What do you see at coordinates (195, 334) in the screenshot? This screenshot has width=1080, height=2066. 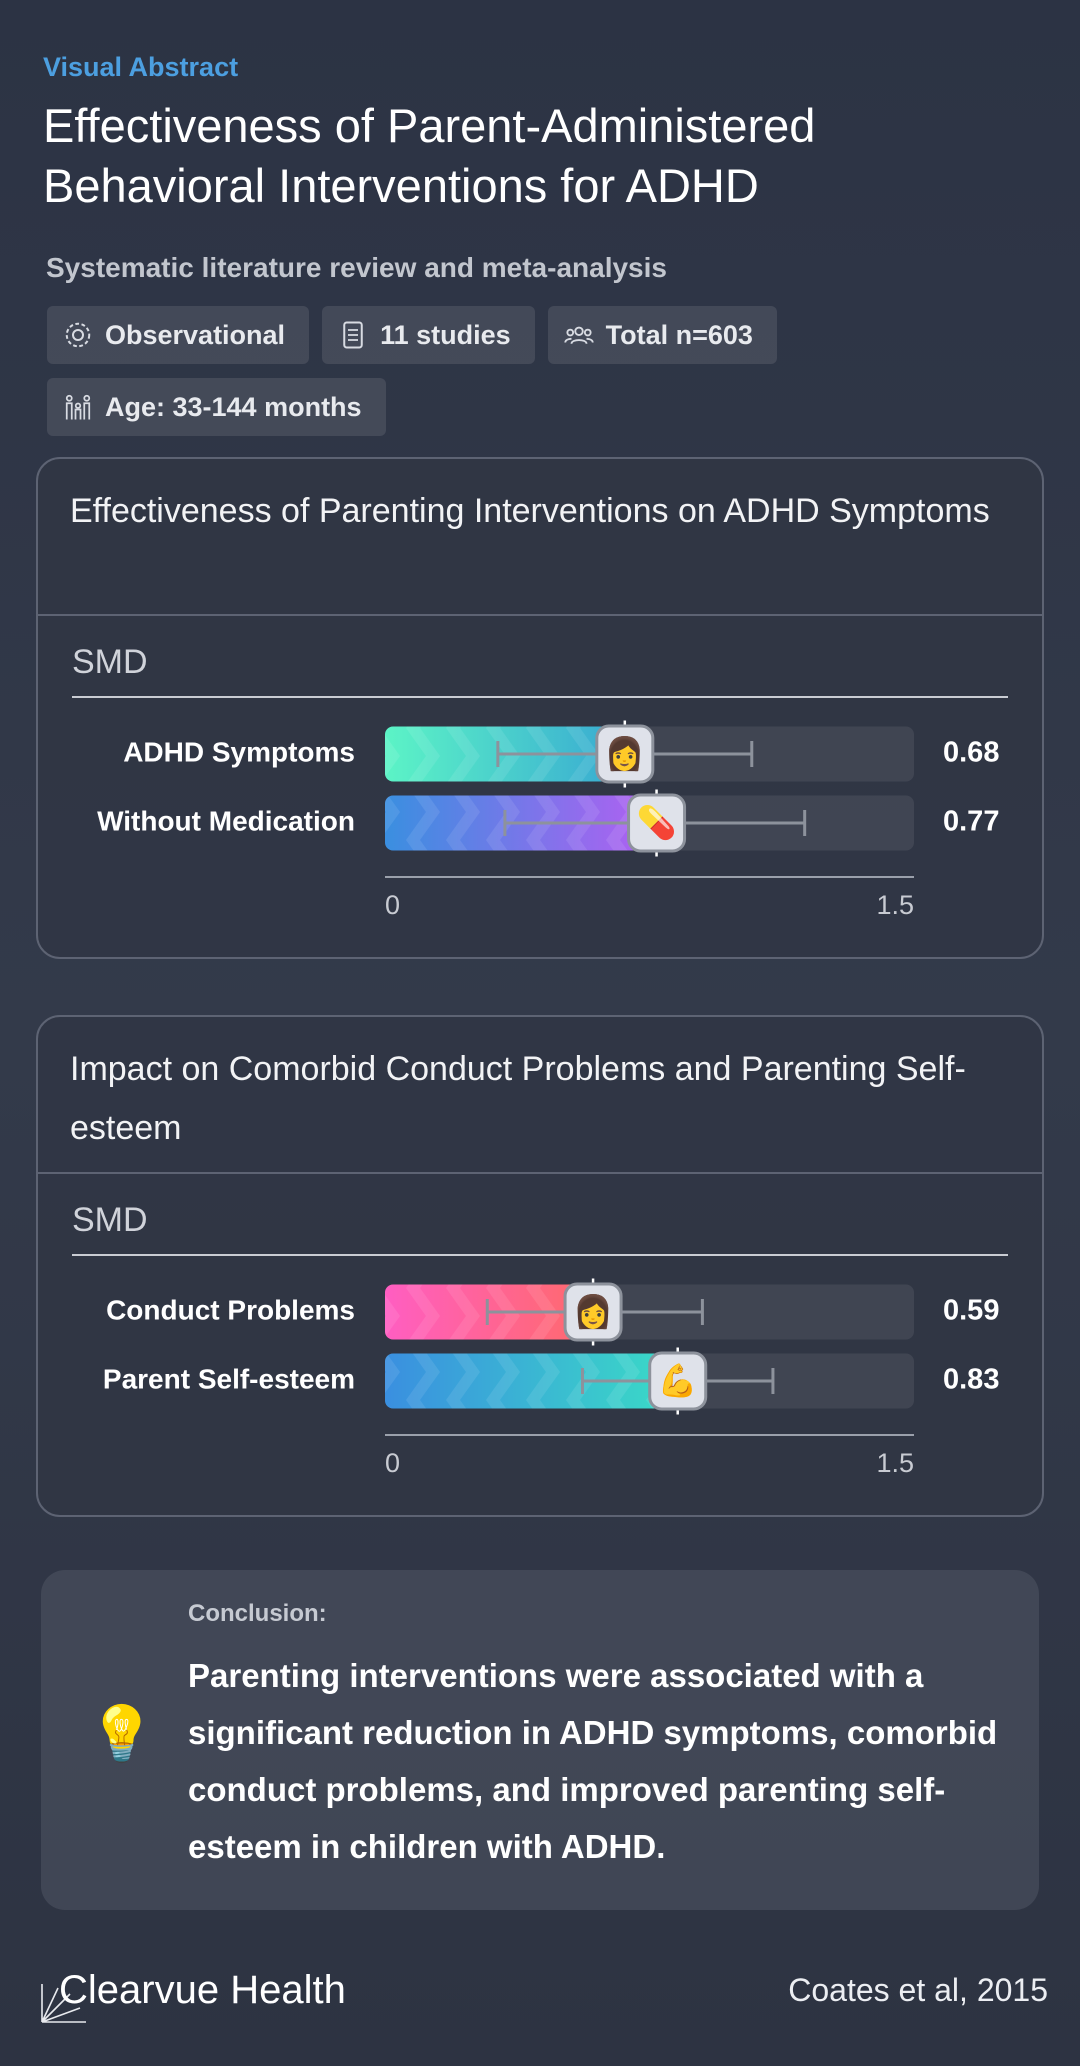 I see `tag-text: Observational` at bounding box center [195, 334].